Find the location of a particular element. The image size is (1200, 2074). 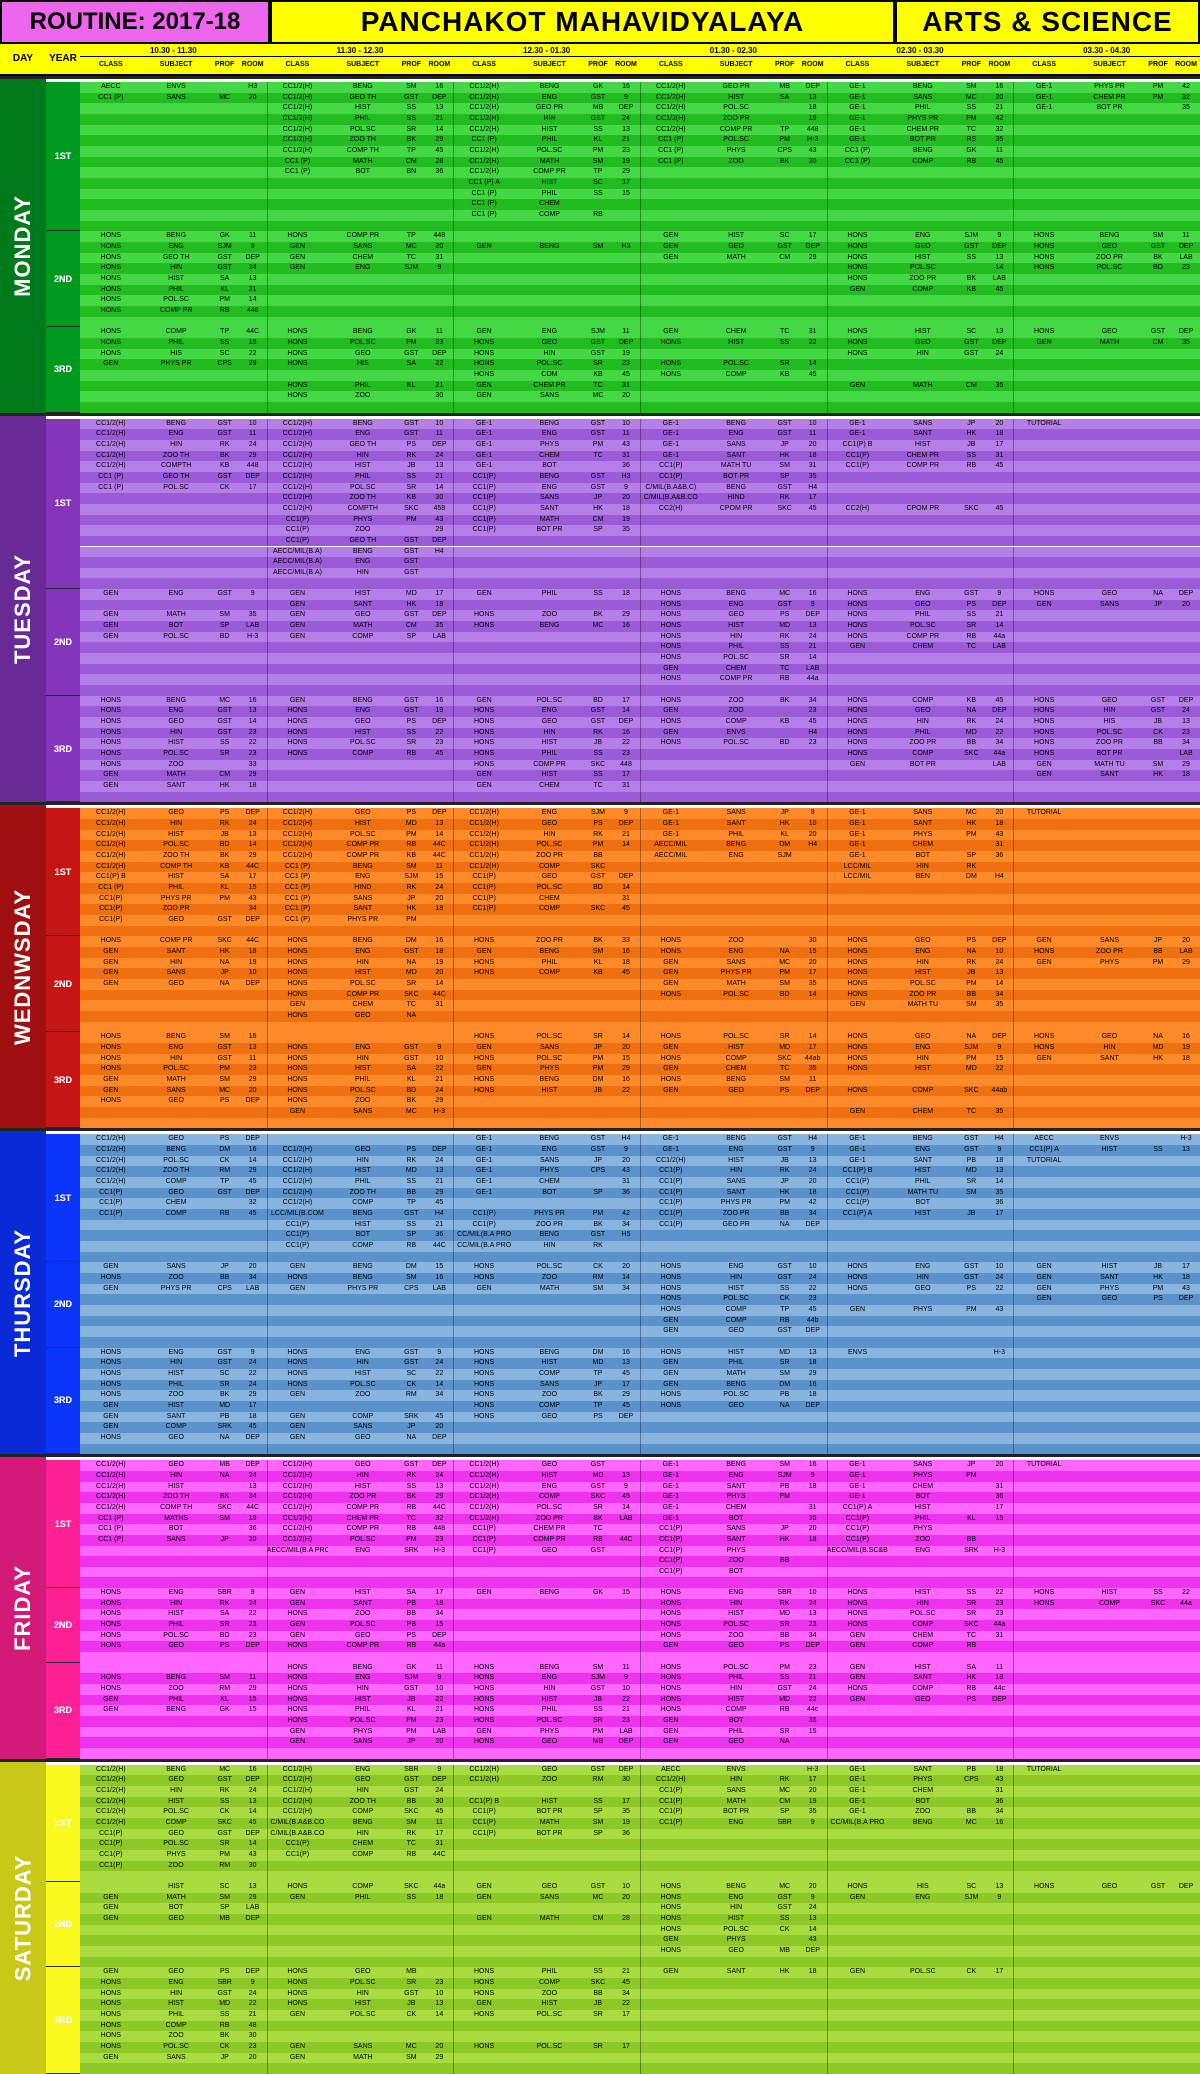

subject-cell: SANT is located at coordinates (363, 604).